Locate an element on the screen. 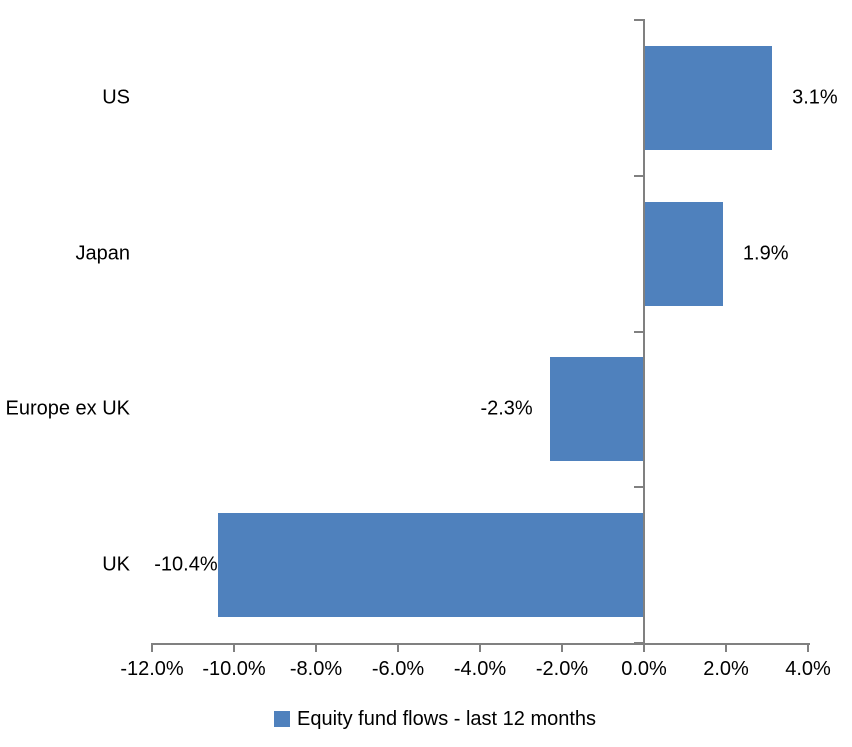 The width and height of the screenshot is (852, 747). bar-japan is located at coordinates (684, 253).